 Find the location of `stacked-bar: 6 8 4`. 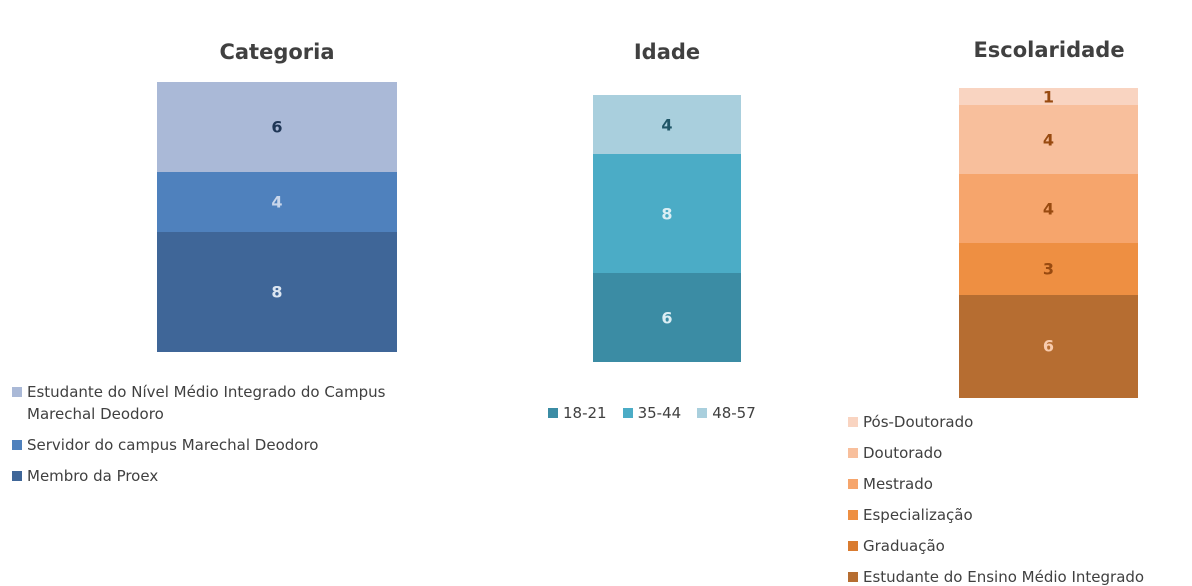

stacked-bar: 6 8 4 is located at coordinates (667, 228).